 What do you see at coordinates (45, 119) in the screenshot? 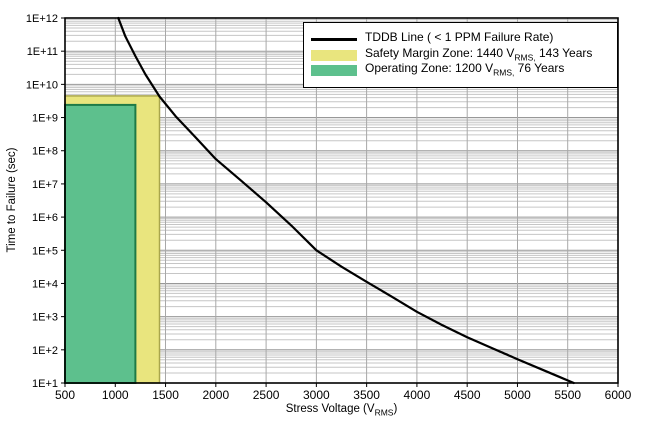
I see `y-tick-label: 1E+9` at bounding box center [45, 119].